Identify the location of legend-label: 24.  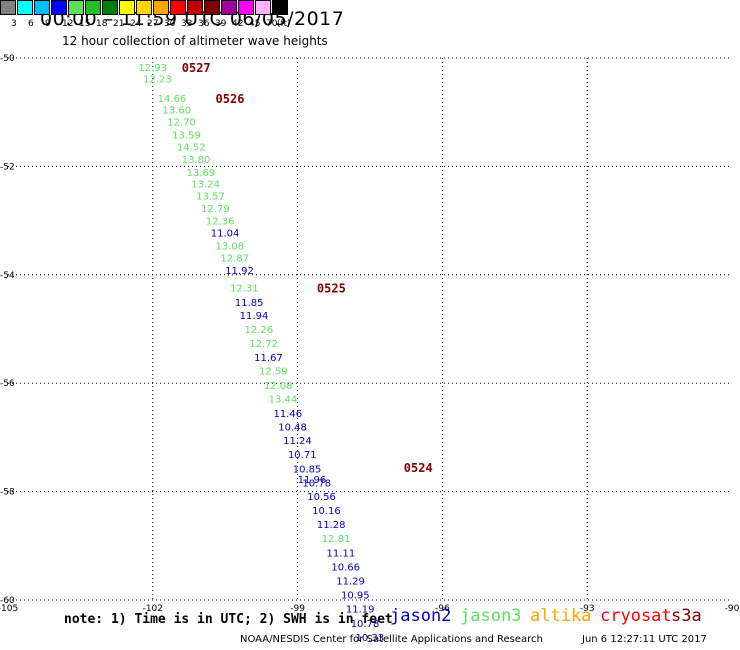
(136, 24).